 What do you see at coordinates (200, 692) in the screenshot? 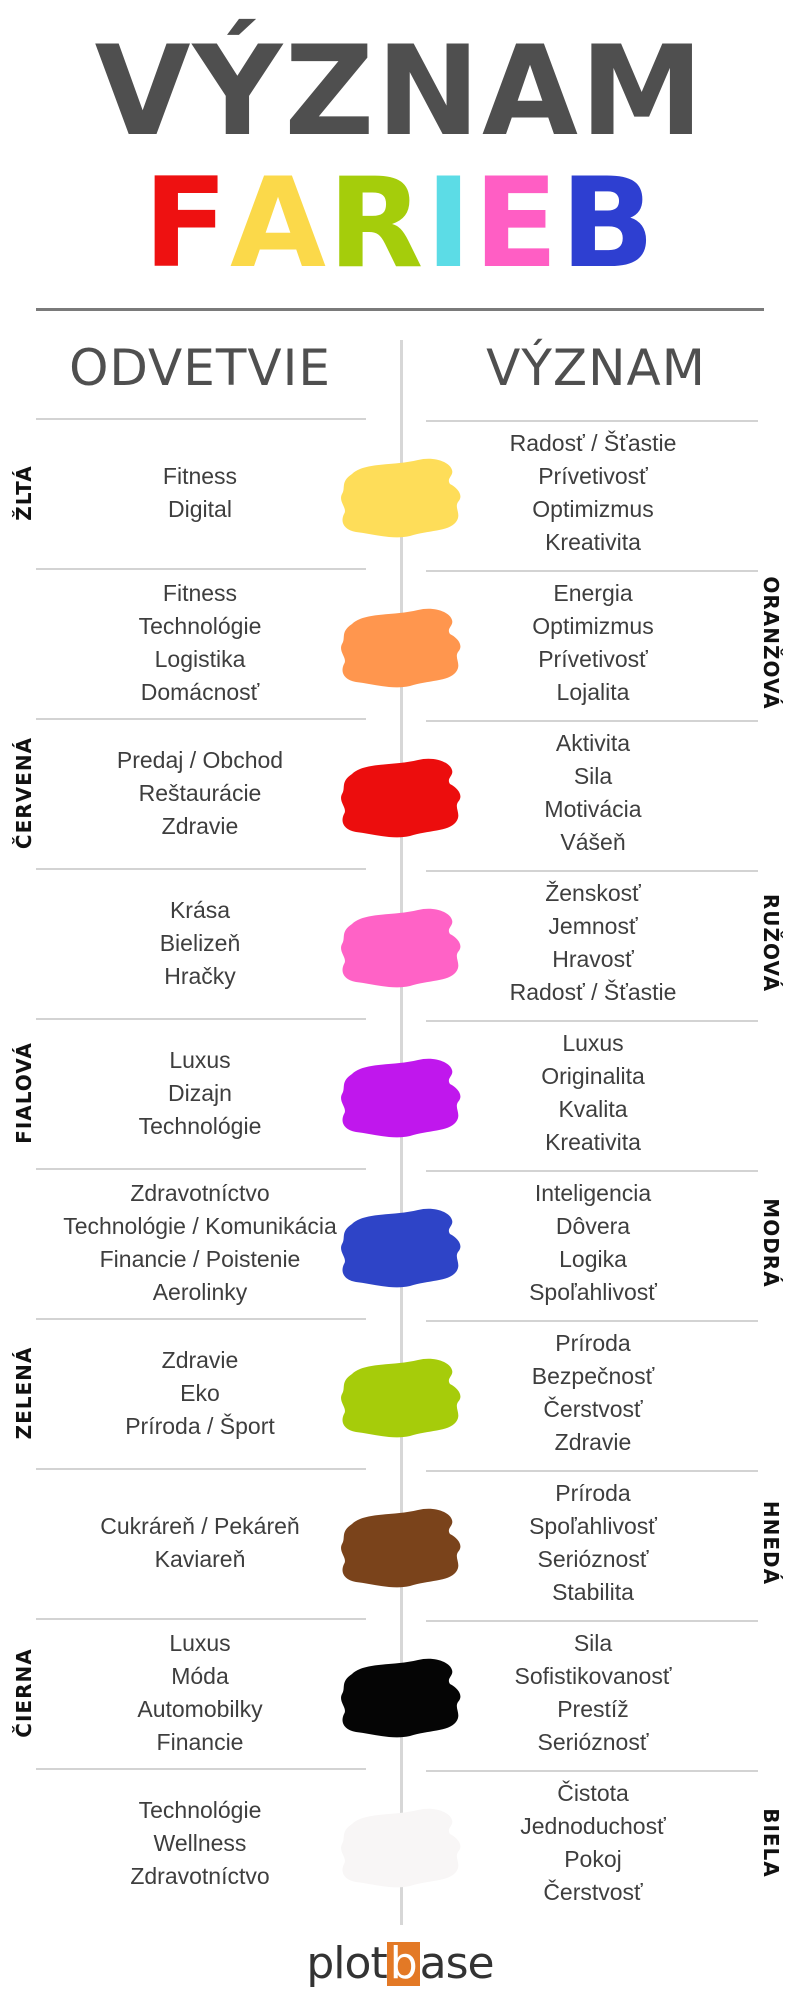
I see `industry-item: Domácnosť` at bounding box center [200, 692].